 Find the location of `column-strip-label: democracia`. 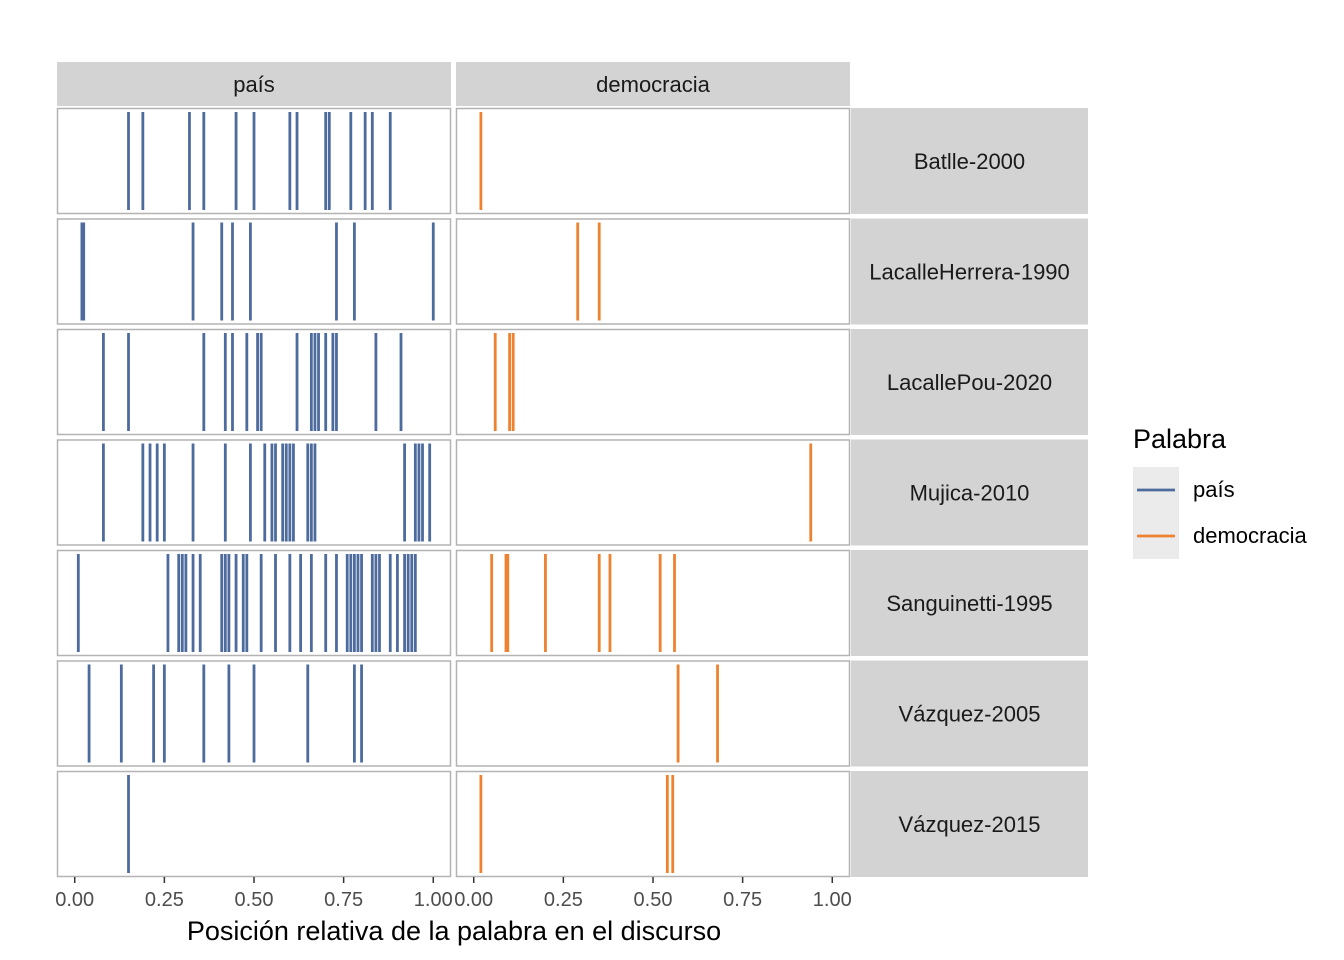

column-strip-label: democracia is located at coordinates (653, 84).